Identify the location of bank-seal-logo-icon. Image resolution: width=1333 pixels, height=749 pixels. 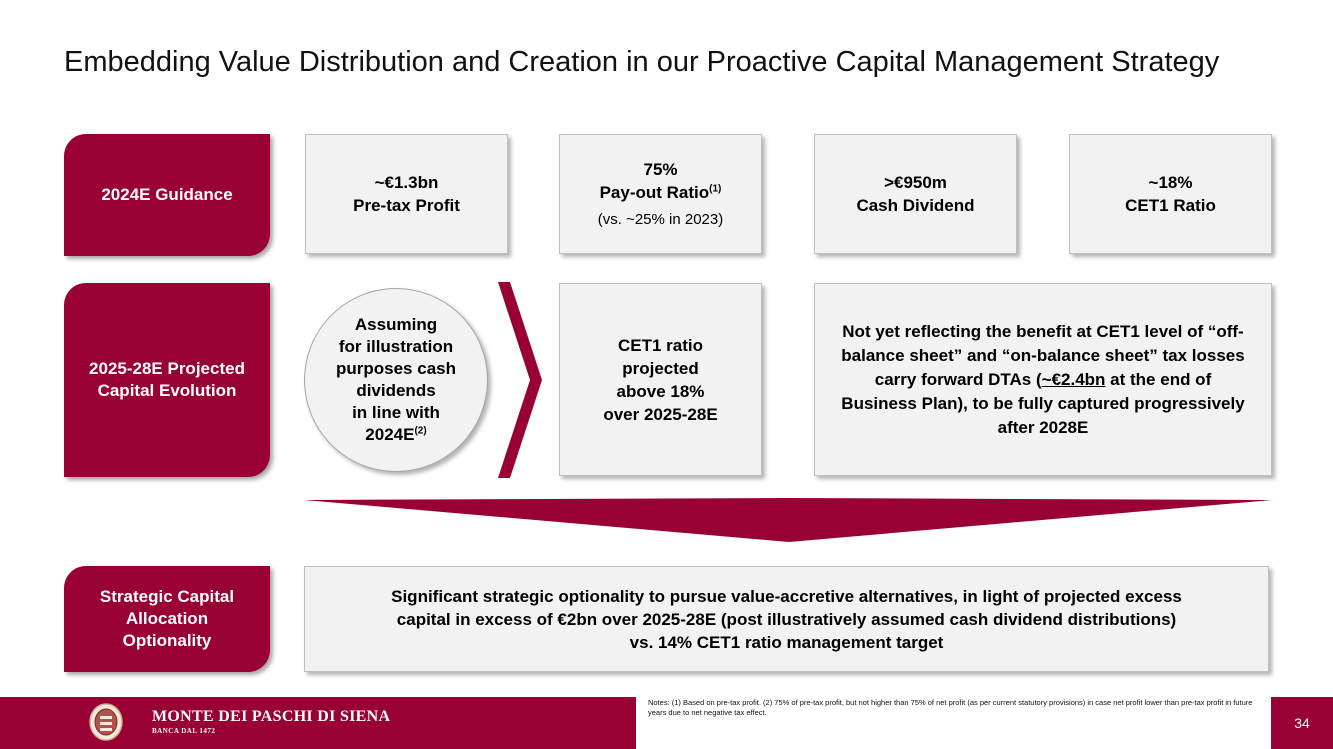
(106, 722).